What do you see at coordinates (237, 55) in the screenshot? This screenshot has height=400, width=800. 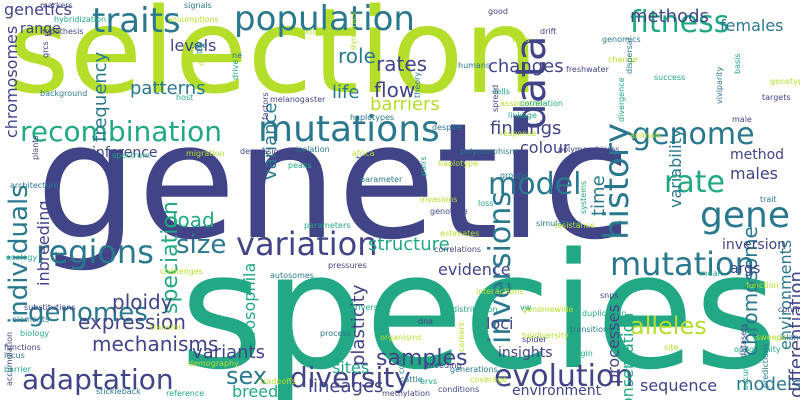 I see `word-ne: ne` at bounding box center [237, 55].